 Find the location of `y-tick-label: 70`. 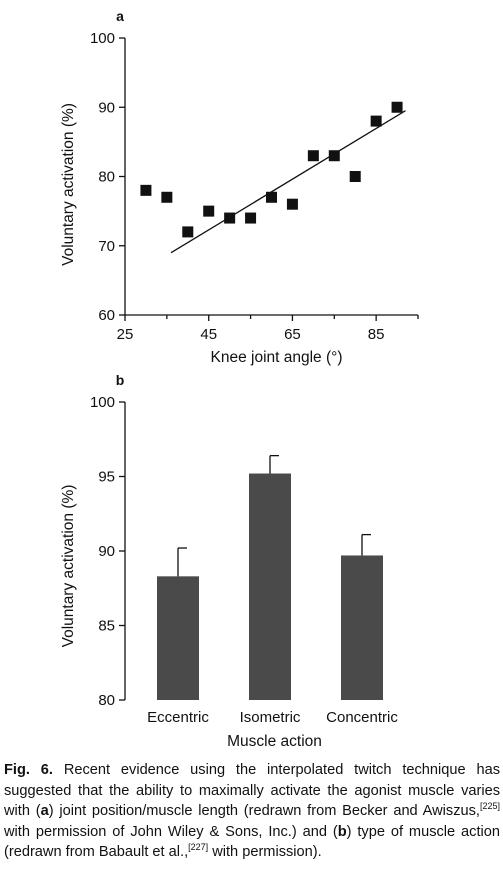

y-tick-label: 70 is located at coordinates (106, 246).